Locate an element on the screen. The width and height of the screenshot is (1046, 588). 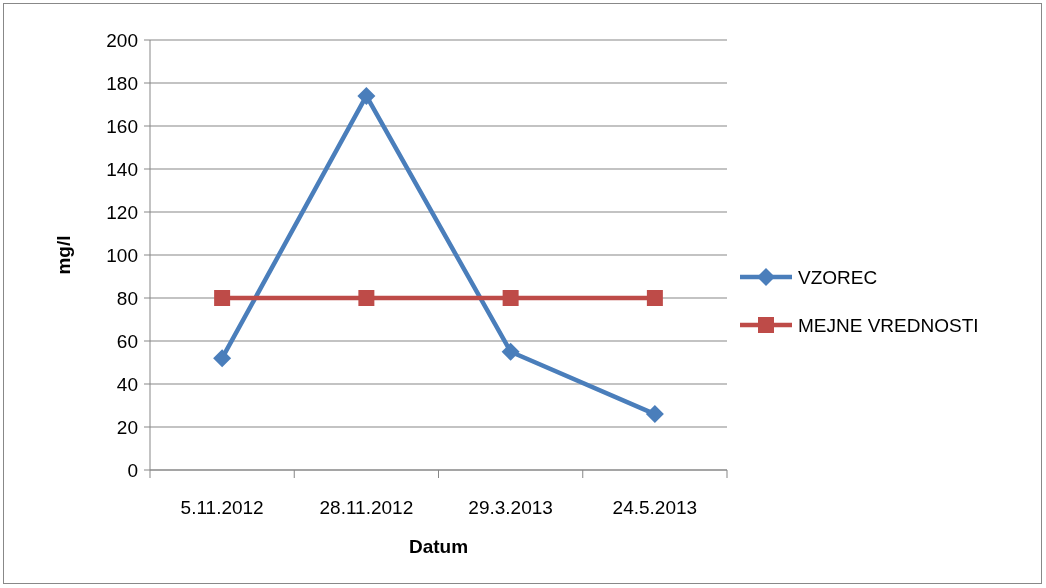
x-tick-label: 5.11.2012 is located at coordinates (222, 507).